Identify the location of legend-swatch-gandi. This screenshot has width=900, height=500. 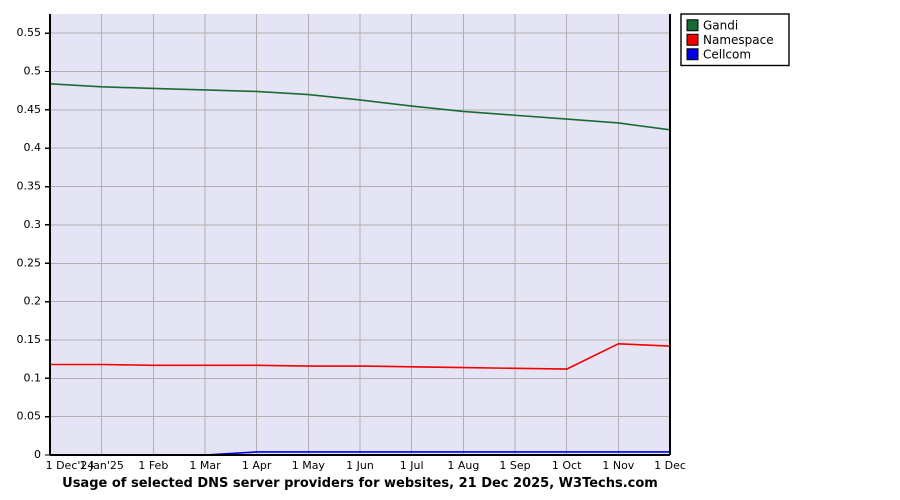
(692, 25).